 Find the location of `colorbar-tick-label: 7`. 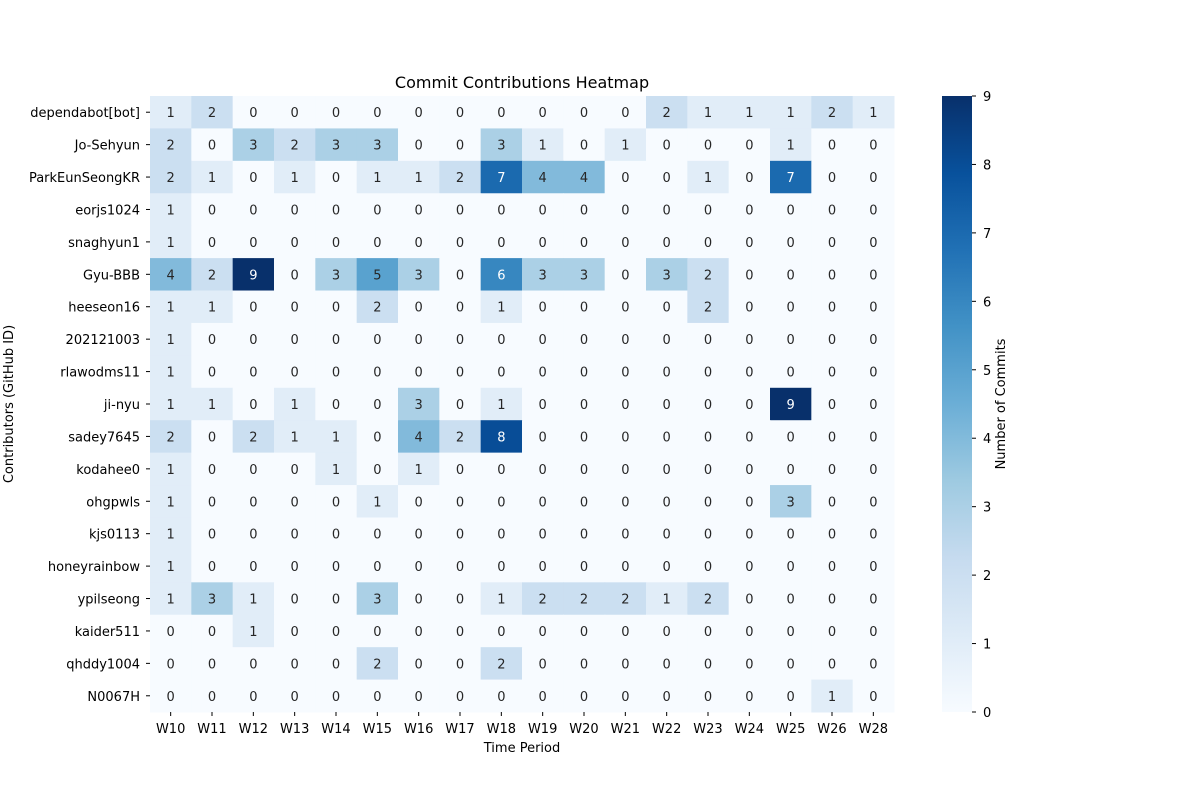

colorbar-tick-label: 7 is located at coordinates (987, 234).